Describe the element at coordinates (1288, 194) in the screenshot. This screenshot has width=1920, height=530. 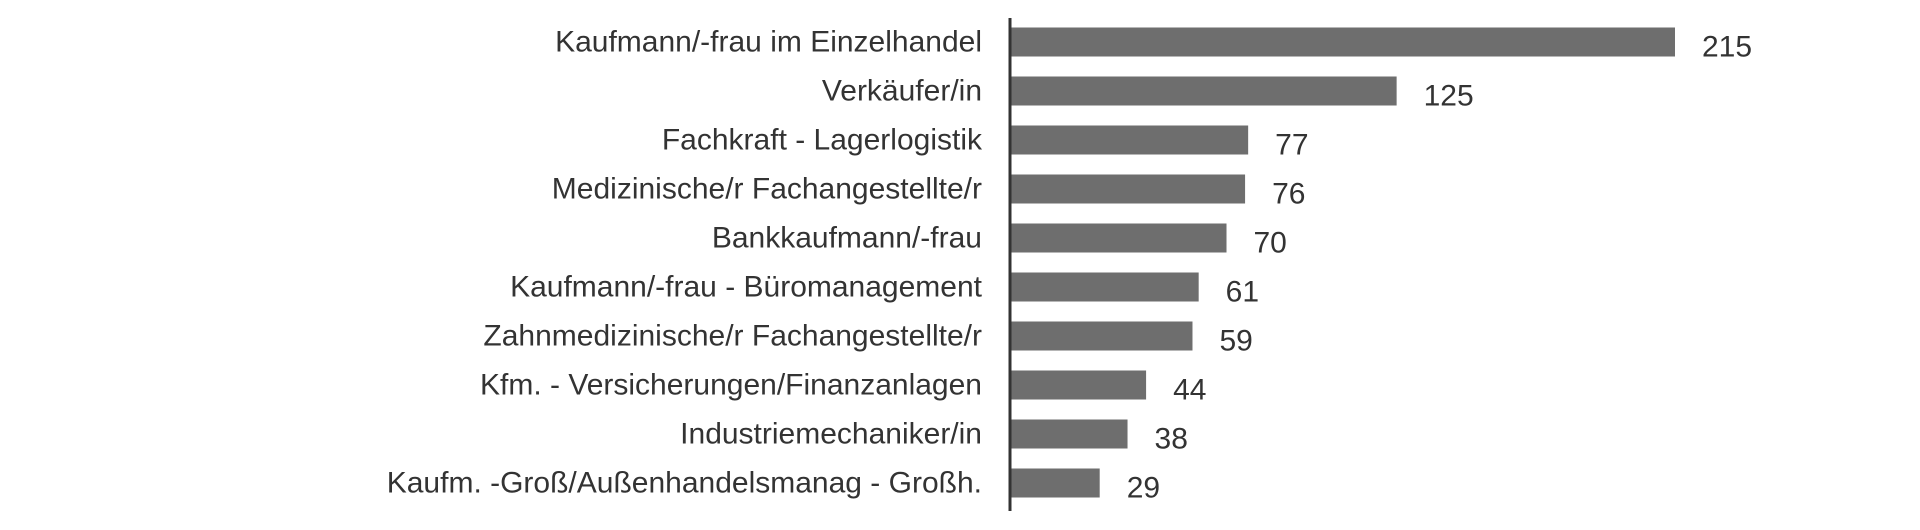
I see `data-label: 76` at that location.